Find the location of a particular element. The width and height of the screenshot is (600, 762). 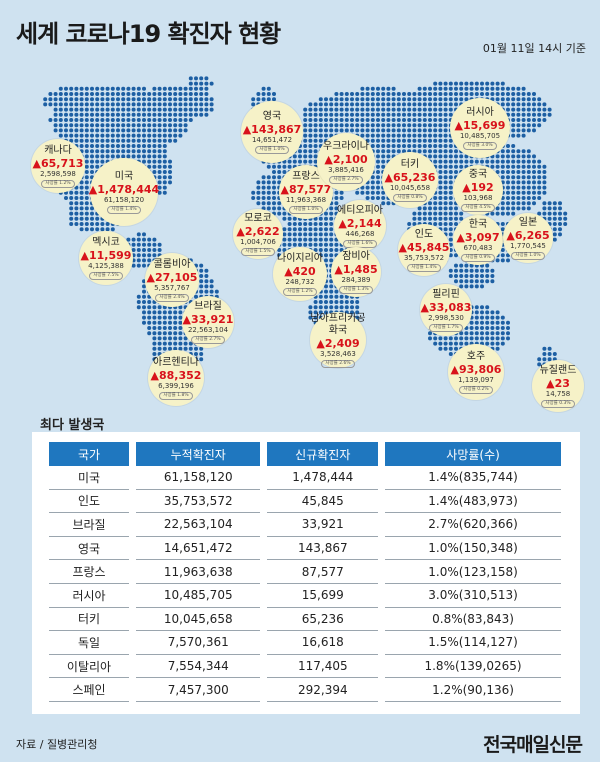

table-cell: 2.7%(620,366) is located at coordinates (473, 525).